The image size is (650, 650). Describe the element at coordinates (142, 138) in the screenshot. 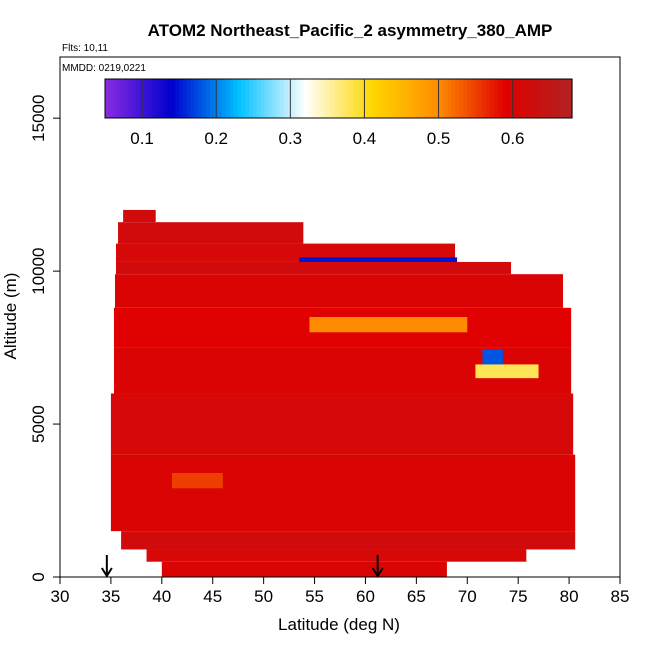

I see `colorbar-tick-label: 0.1` at that location.